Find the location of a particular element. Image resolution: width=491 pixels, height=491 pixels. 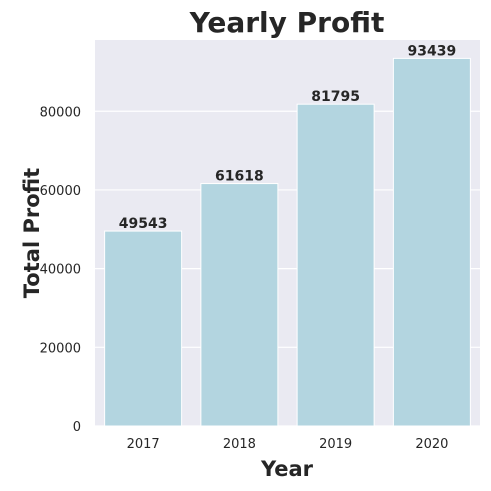

x-tick-label: 2020 is located at coordinates (431, 444).